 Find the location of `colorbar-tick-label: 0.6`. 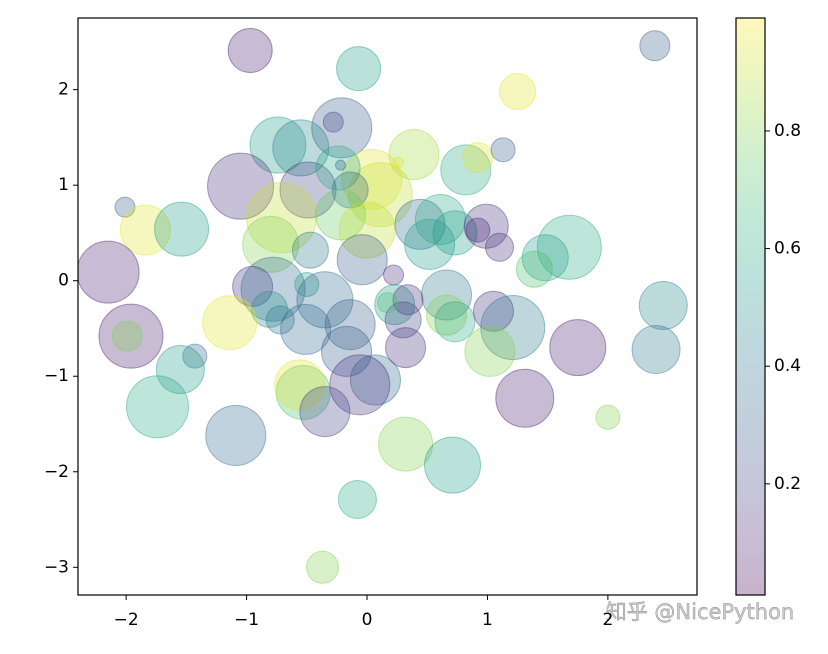

colorbar-tick-label: 0.6 is located at coordinates (787, 249).